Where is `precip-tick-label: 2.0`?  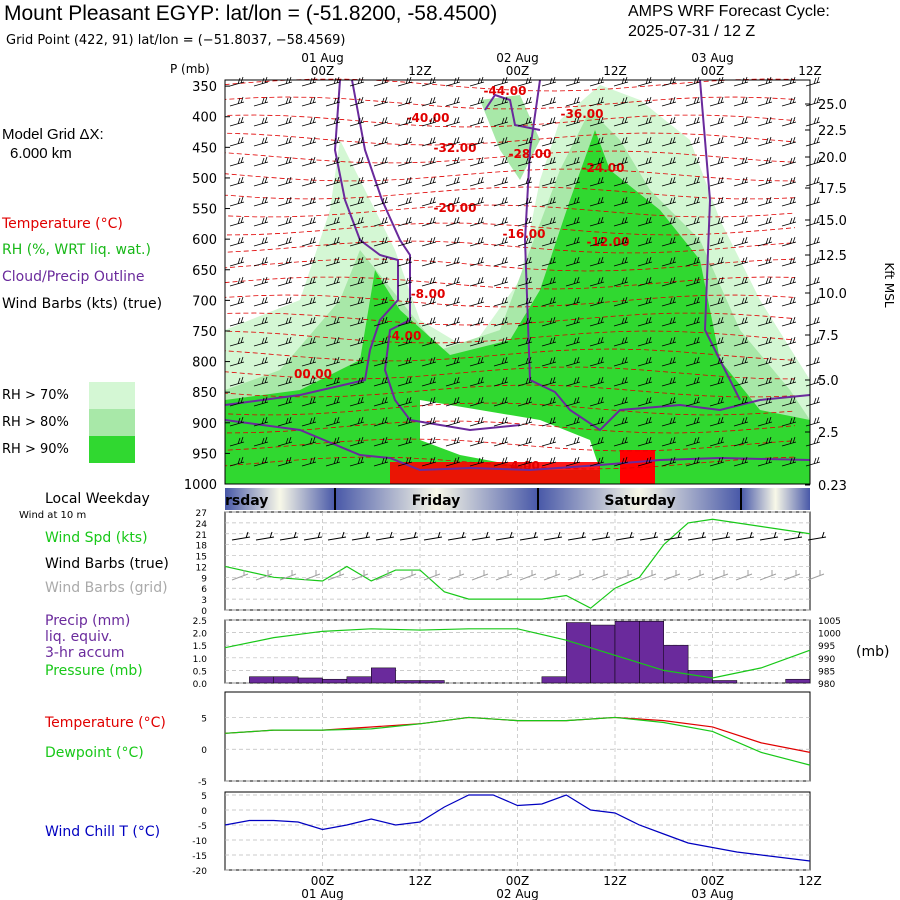
precip-tick-label: 2.0 is located at coordinates (200, 635).